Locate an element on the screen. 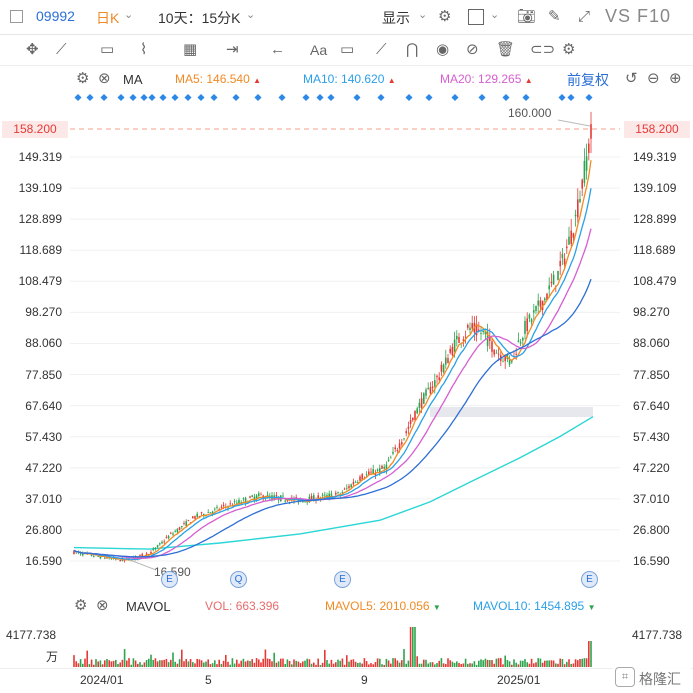  lock-icon: ⊘ is located at coordinates (472, 49).